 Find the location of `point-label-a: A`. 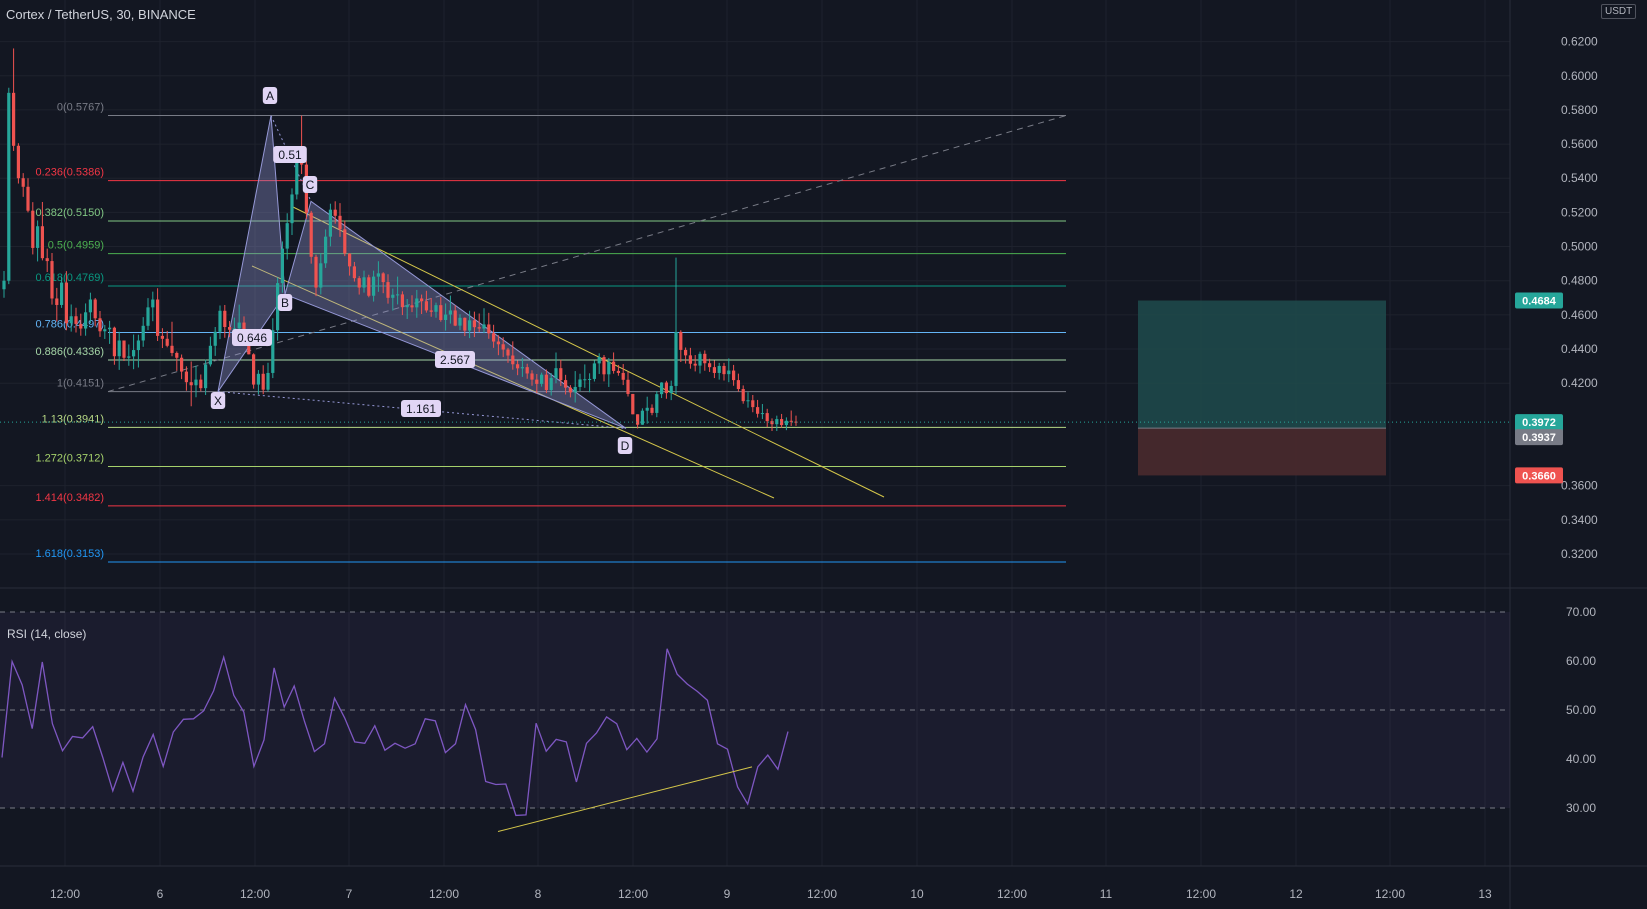

point-label-a: A is located at coordinates (270, 96).